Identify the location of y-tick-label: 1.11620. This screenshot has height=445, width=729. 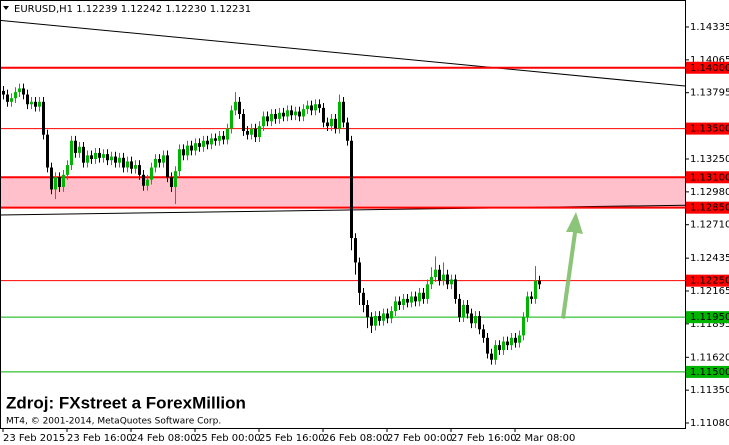
(709, 357).